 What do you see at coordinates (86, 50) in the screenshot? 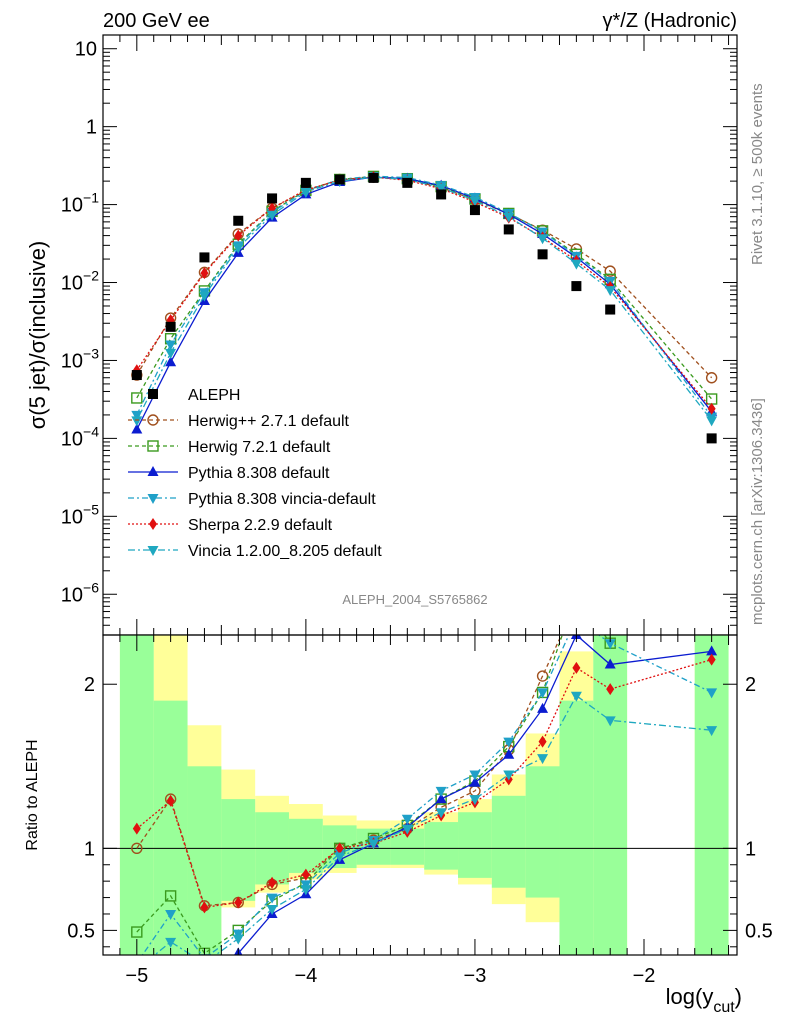
I see `upper-y-tick-label: 10` at bounding box center [86, 50].